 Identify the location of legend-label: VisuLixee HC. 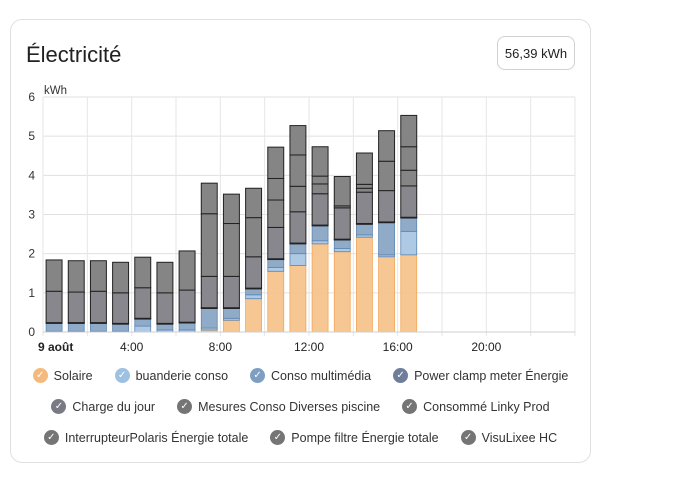
(519, 437).